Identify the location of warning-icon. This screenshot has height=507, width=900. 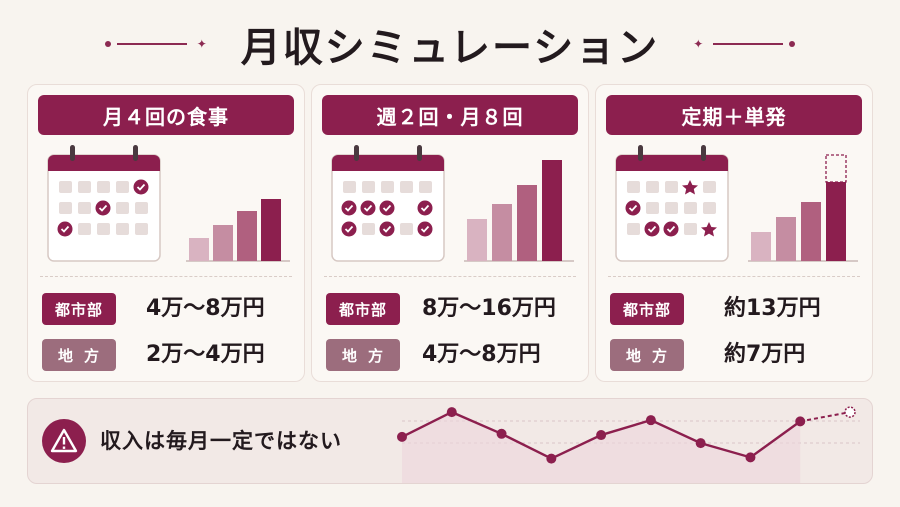
(64, 441).